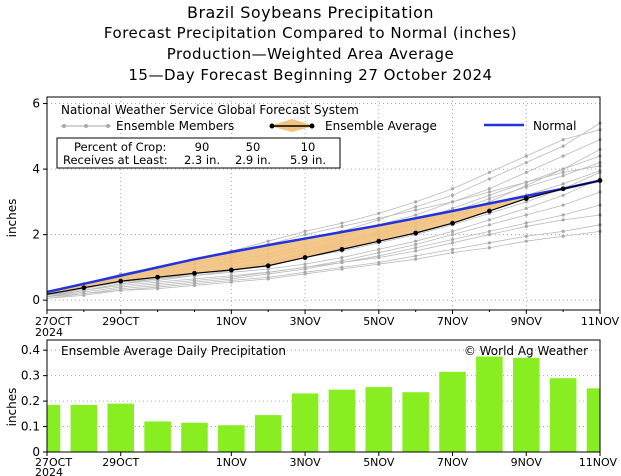 This screenshot has height=476, width=621. I want to click on copyright-label: © World Ag Weather, so click(526, 351).